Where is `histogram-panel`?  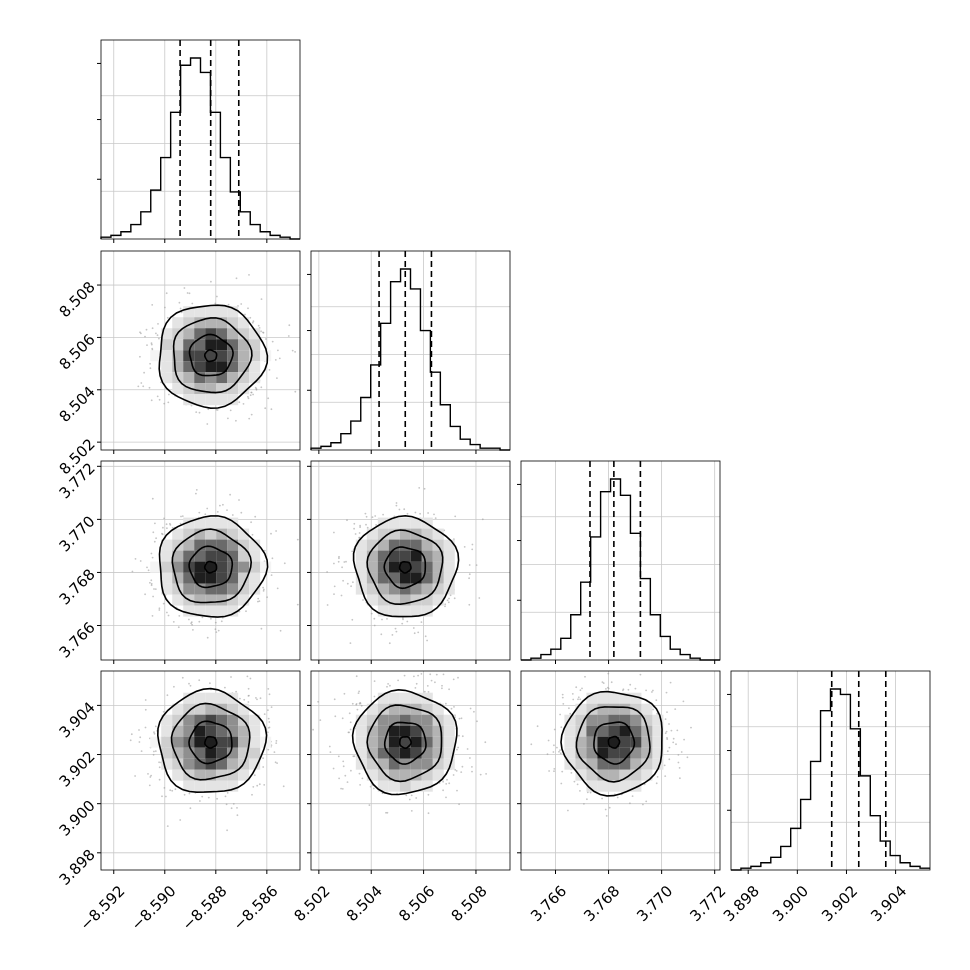 histogram-panel is located at coordinates (409, 352).